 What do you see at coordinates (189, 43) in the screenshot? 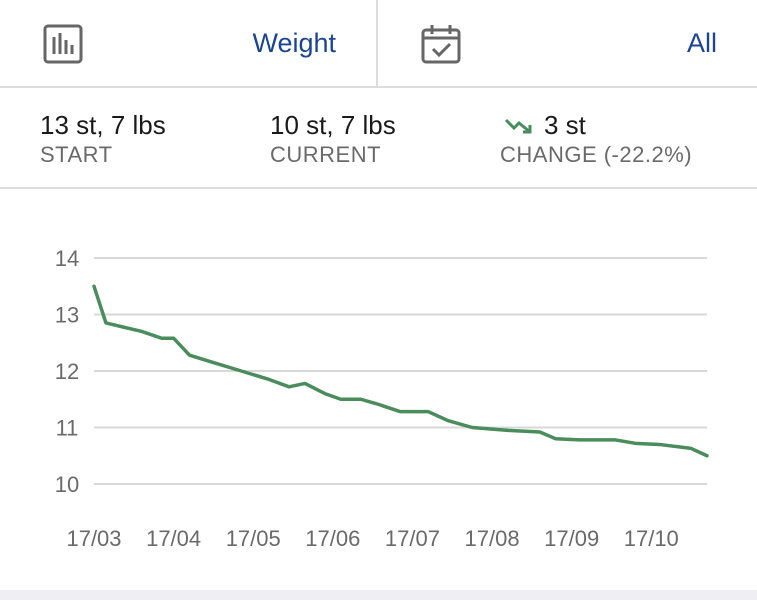
I see `metric-tab: Weight` at bounding box center [189, 43].